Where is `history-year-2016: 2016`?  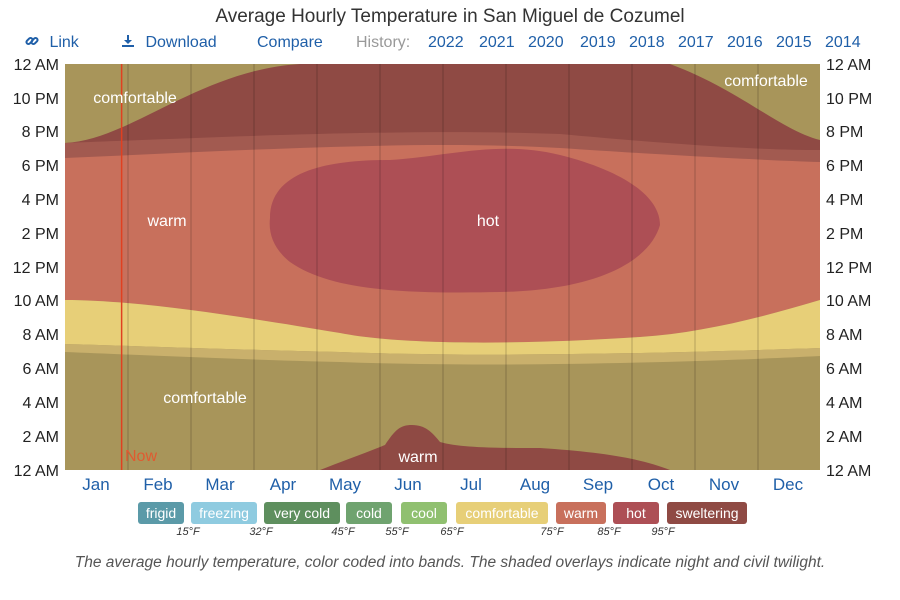
history-year-2016: 2016 is located at coordinates (745, 42).